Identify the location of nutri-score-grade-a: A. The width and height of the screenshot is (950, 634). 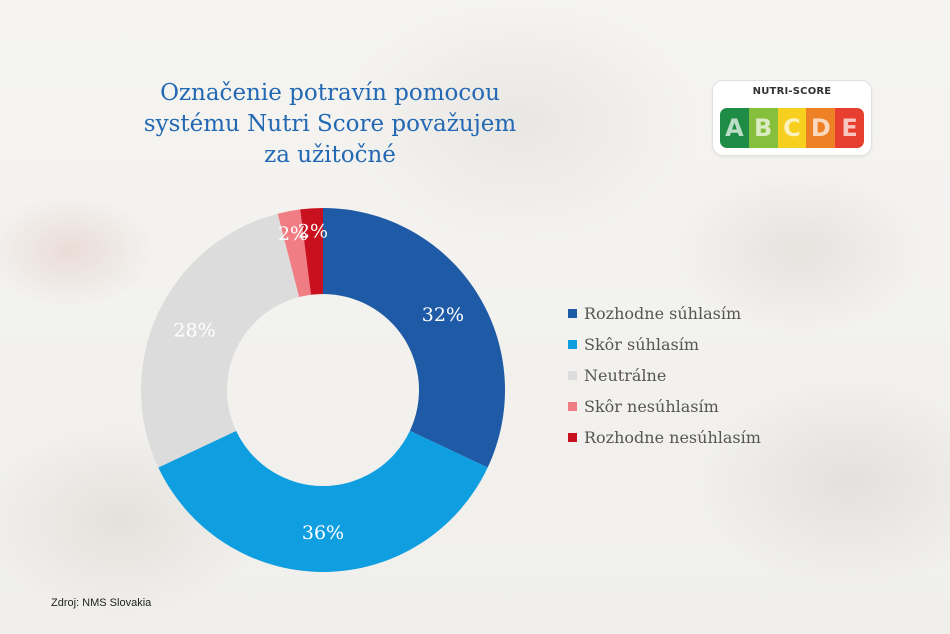
(734, 128).